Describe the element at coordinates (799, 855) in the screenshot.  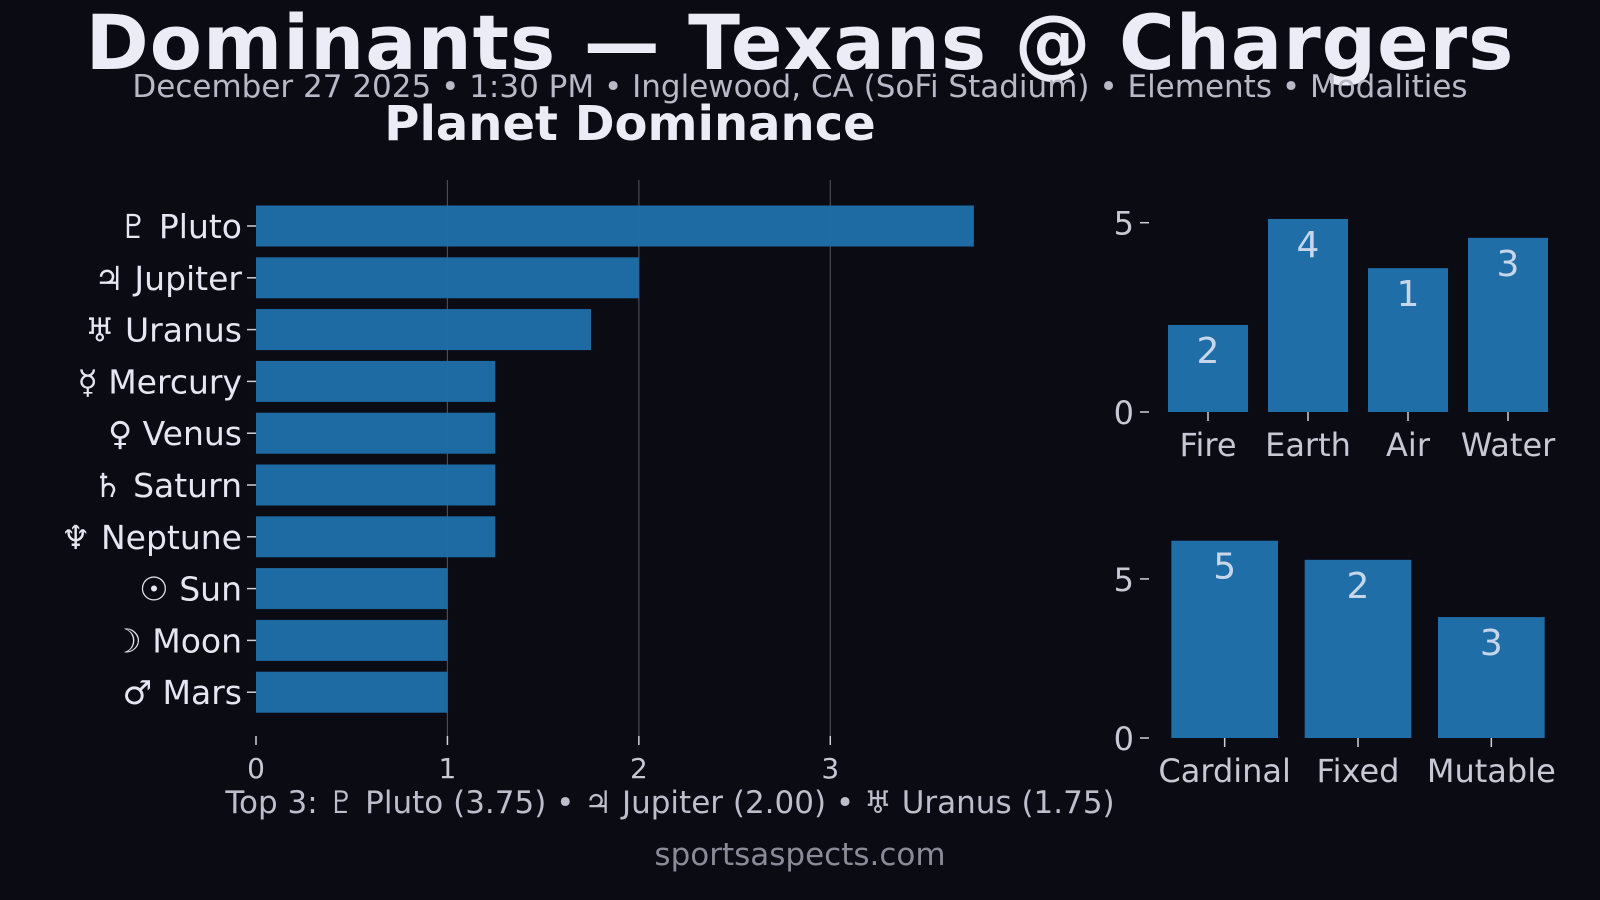
I see `site-credit: sportsaspects.com` at that location.